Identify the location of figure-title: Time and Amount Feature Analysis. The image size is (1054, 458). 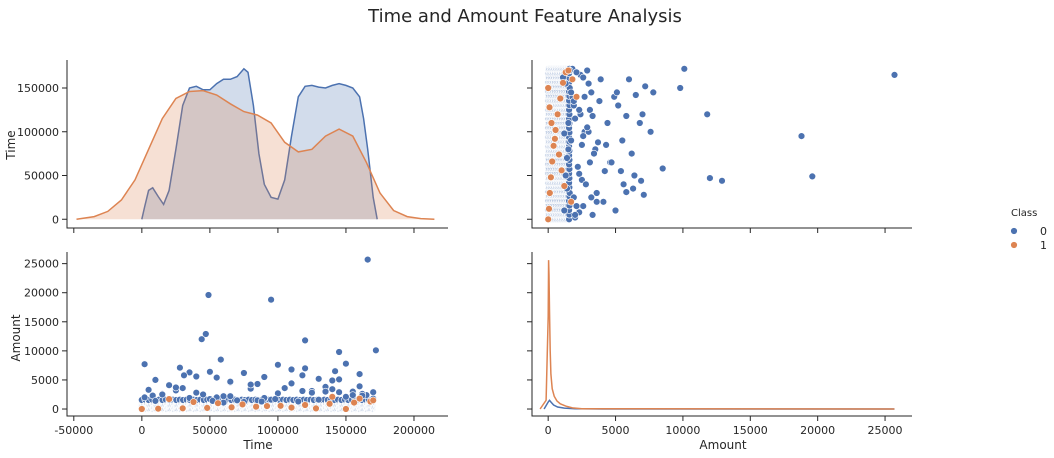
(524, 16).